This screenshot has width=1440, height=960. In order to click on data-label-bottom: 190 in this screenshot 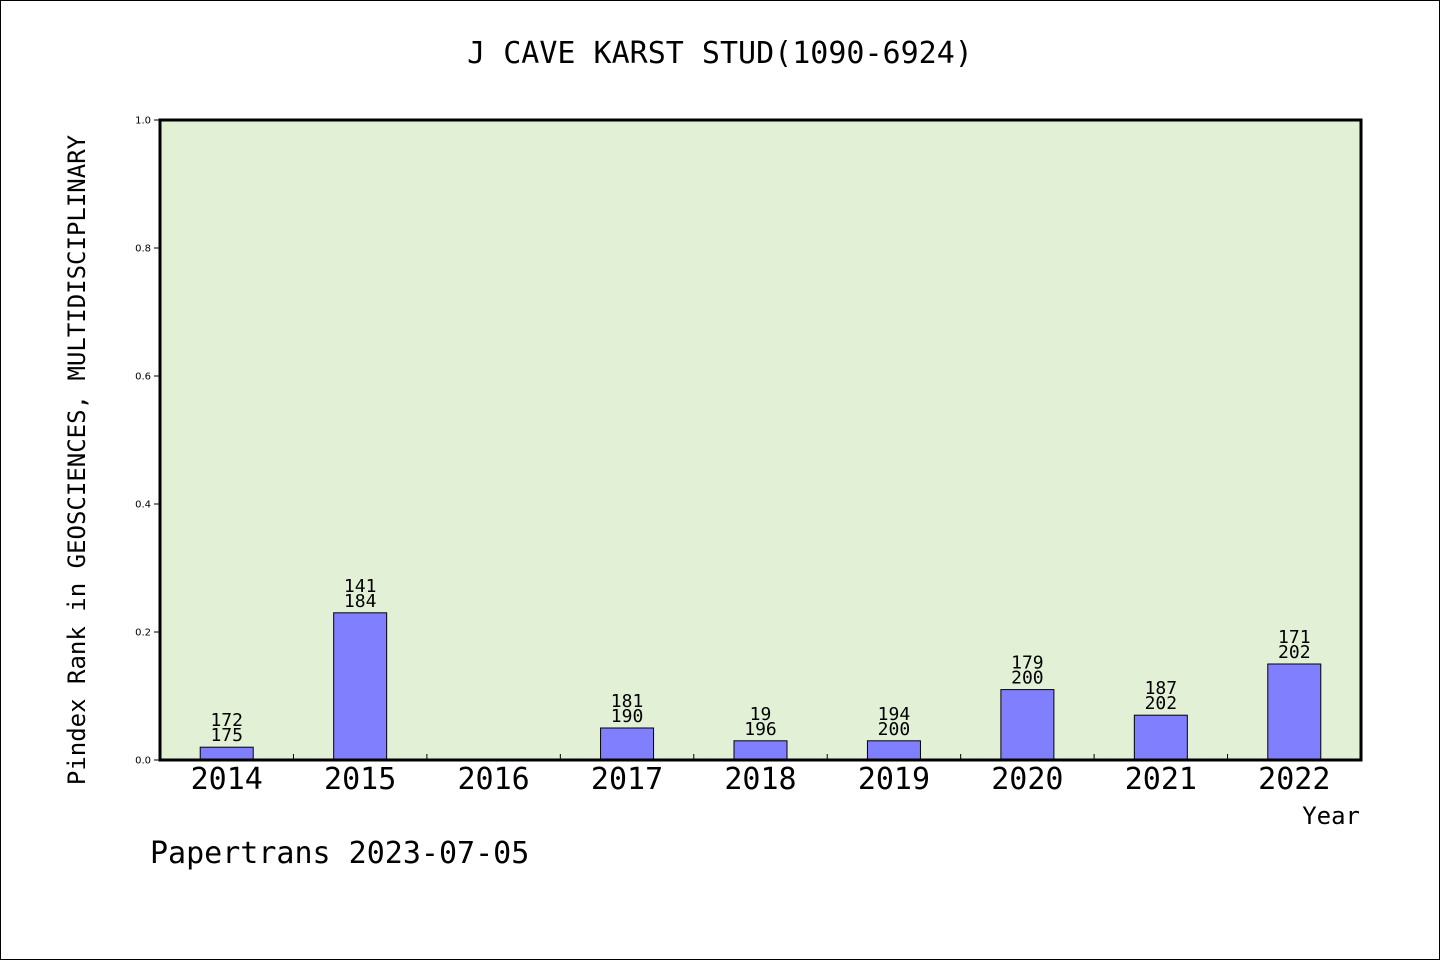, I will do `click(627, 716)`.